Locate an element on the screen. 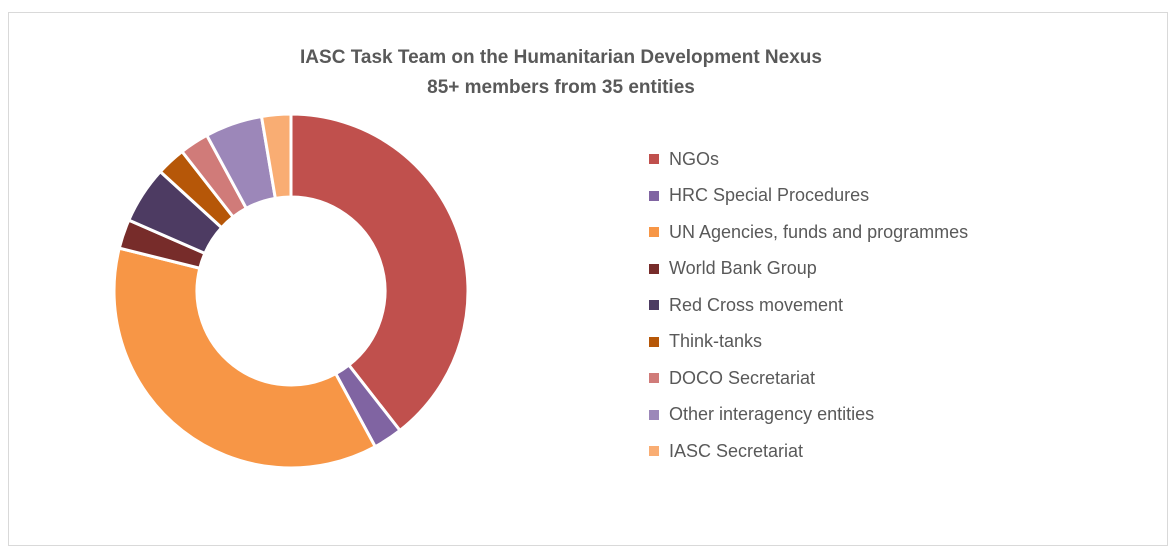 Image resolution: width=1172 pixels, height=550 pixels. legend-label: IASC Secretariat is located at coordinates (736, 450).